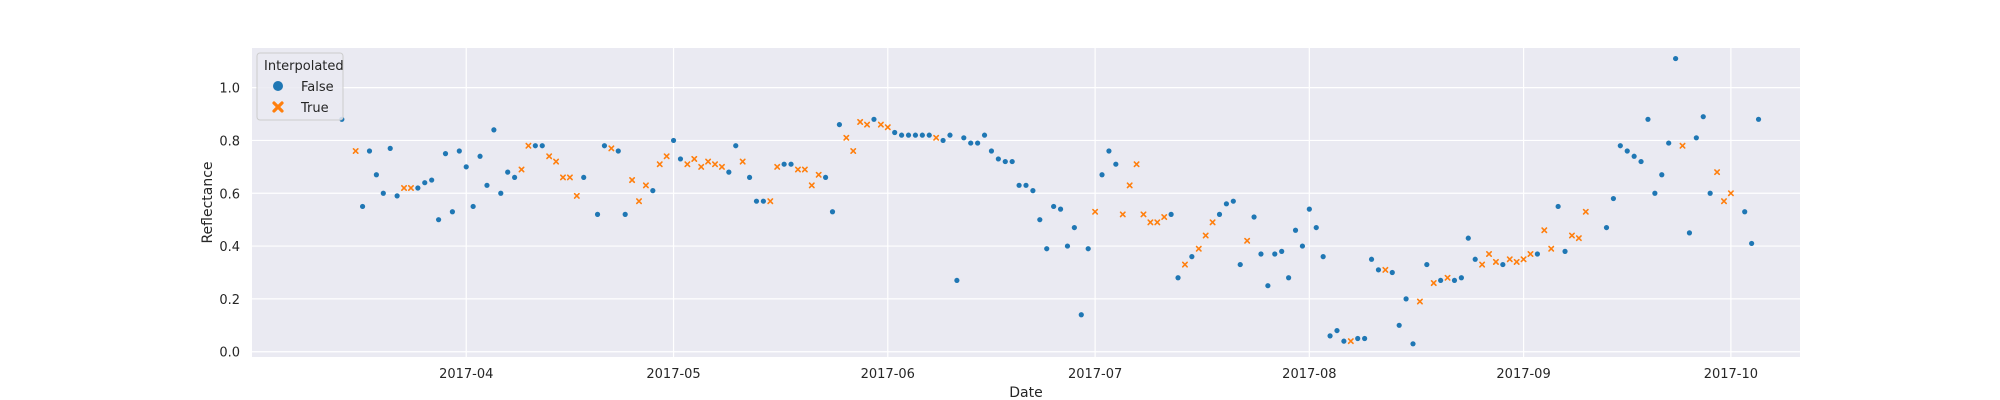 Image resolution: width=2000 pixels, height=400 pixels. Describe the element at coordinates (304, 66) in the screenshot. I see `legend-title: Interpolated` at that location.